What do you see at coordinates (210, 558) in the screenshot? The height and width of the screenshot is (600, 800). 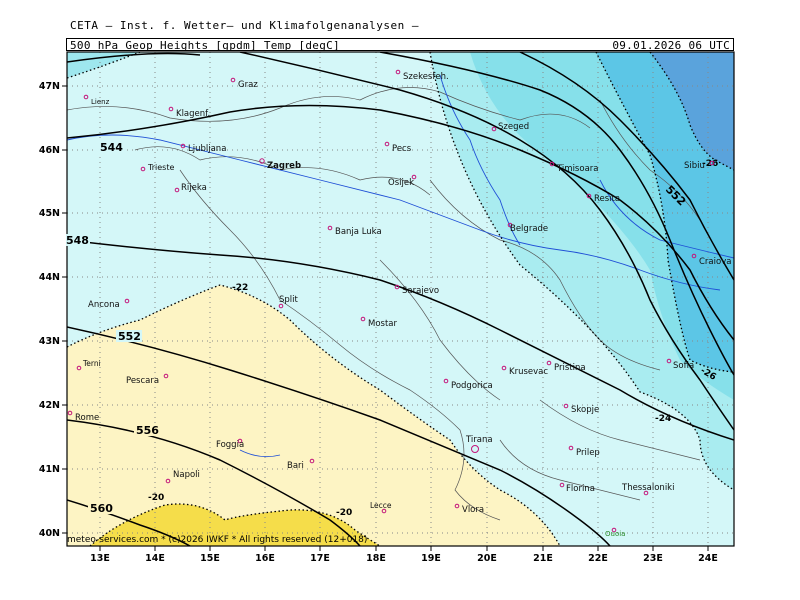 I see `lon-tick-label: 15E` at bounding box center [210, 558].